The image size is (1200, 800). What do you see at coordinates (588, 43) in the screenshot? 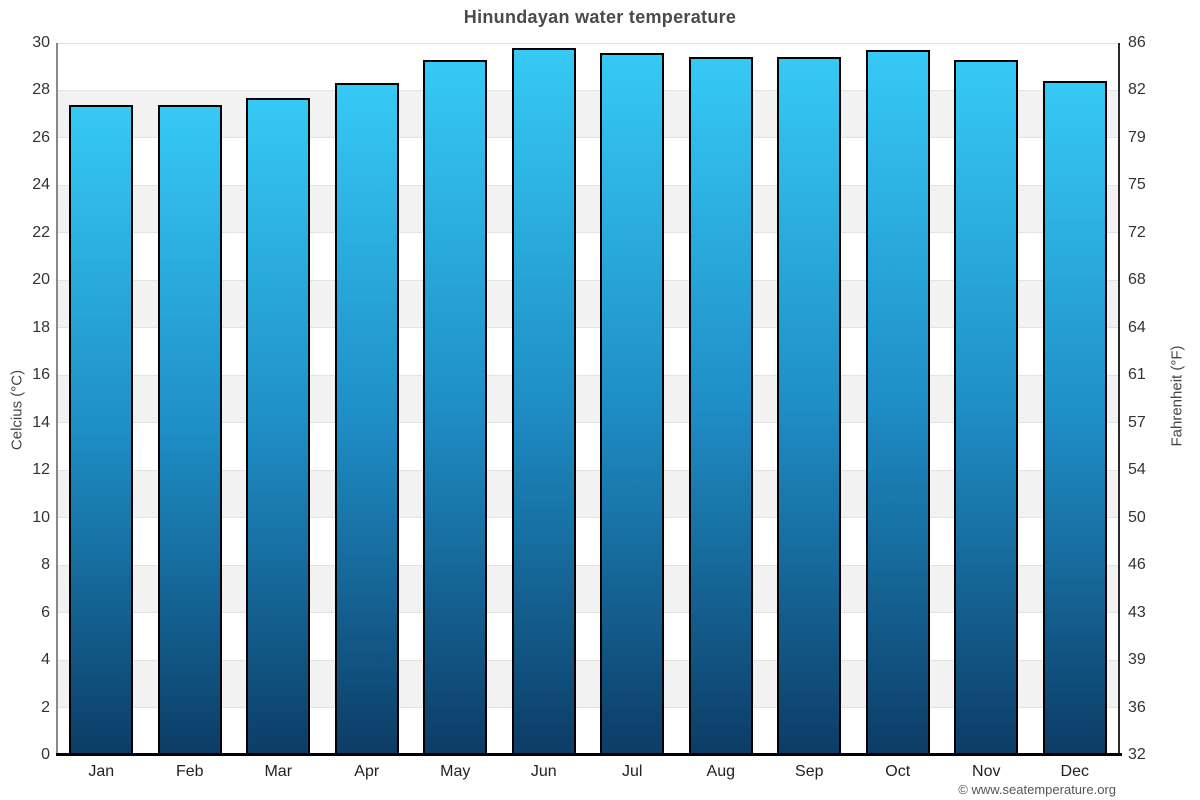
I see `gridline-30c` at bounding box center [588, 43].